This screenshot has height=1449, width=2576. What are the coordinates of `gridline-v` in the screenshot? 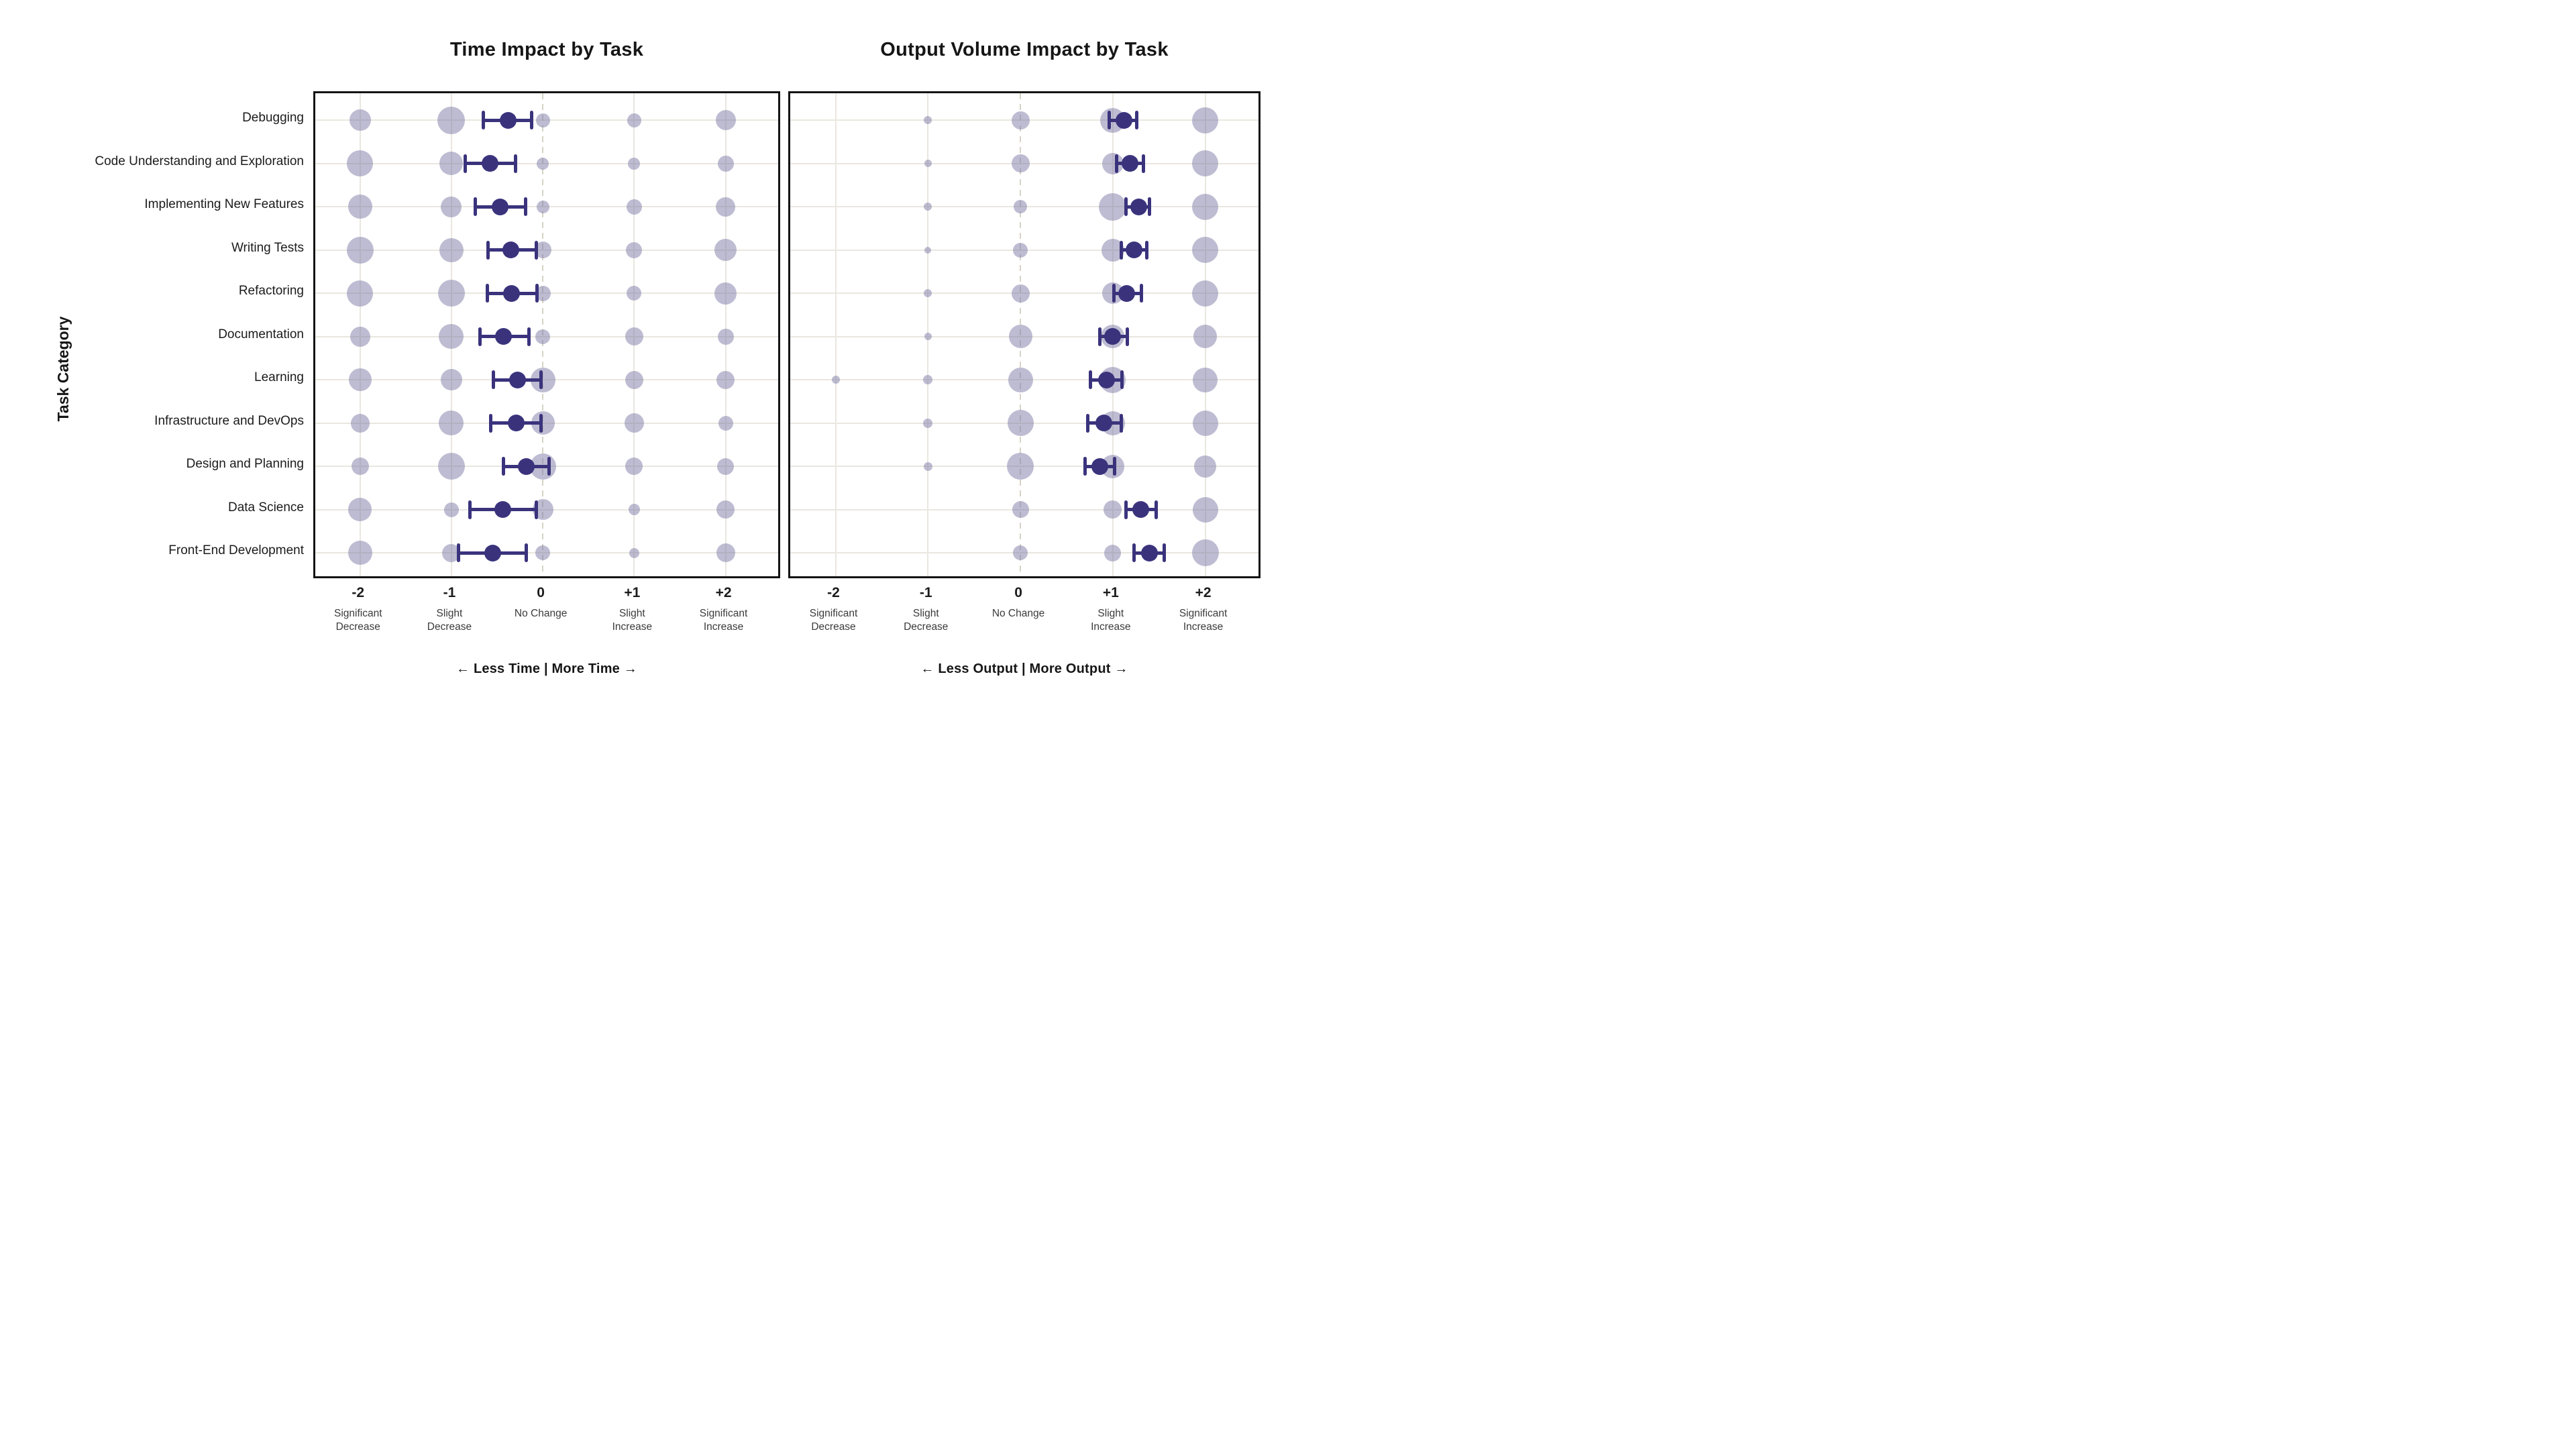 It's located at (836, 334).